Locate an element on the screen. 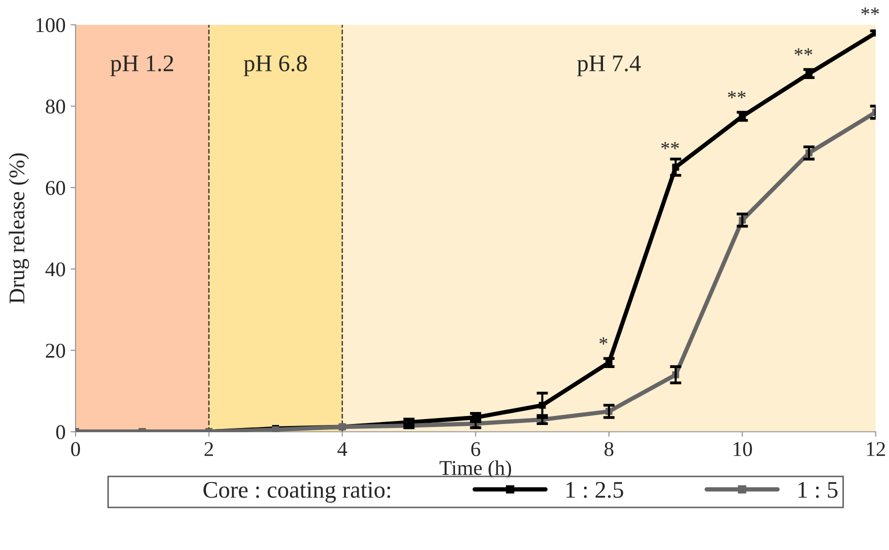 This screenshot has width=889, height=550. band-label: pH 1.2 is located at coordinates (142, 65).